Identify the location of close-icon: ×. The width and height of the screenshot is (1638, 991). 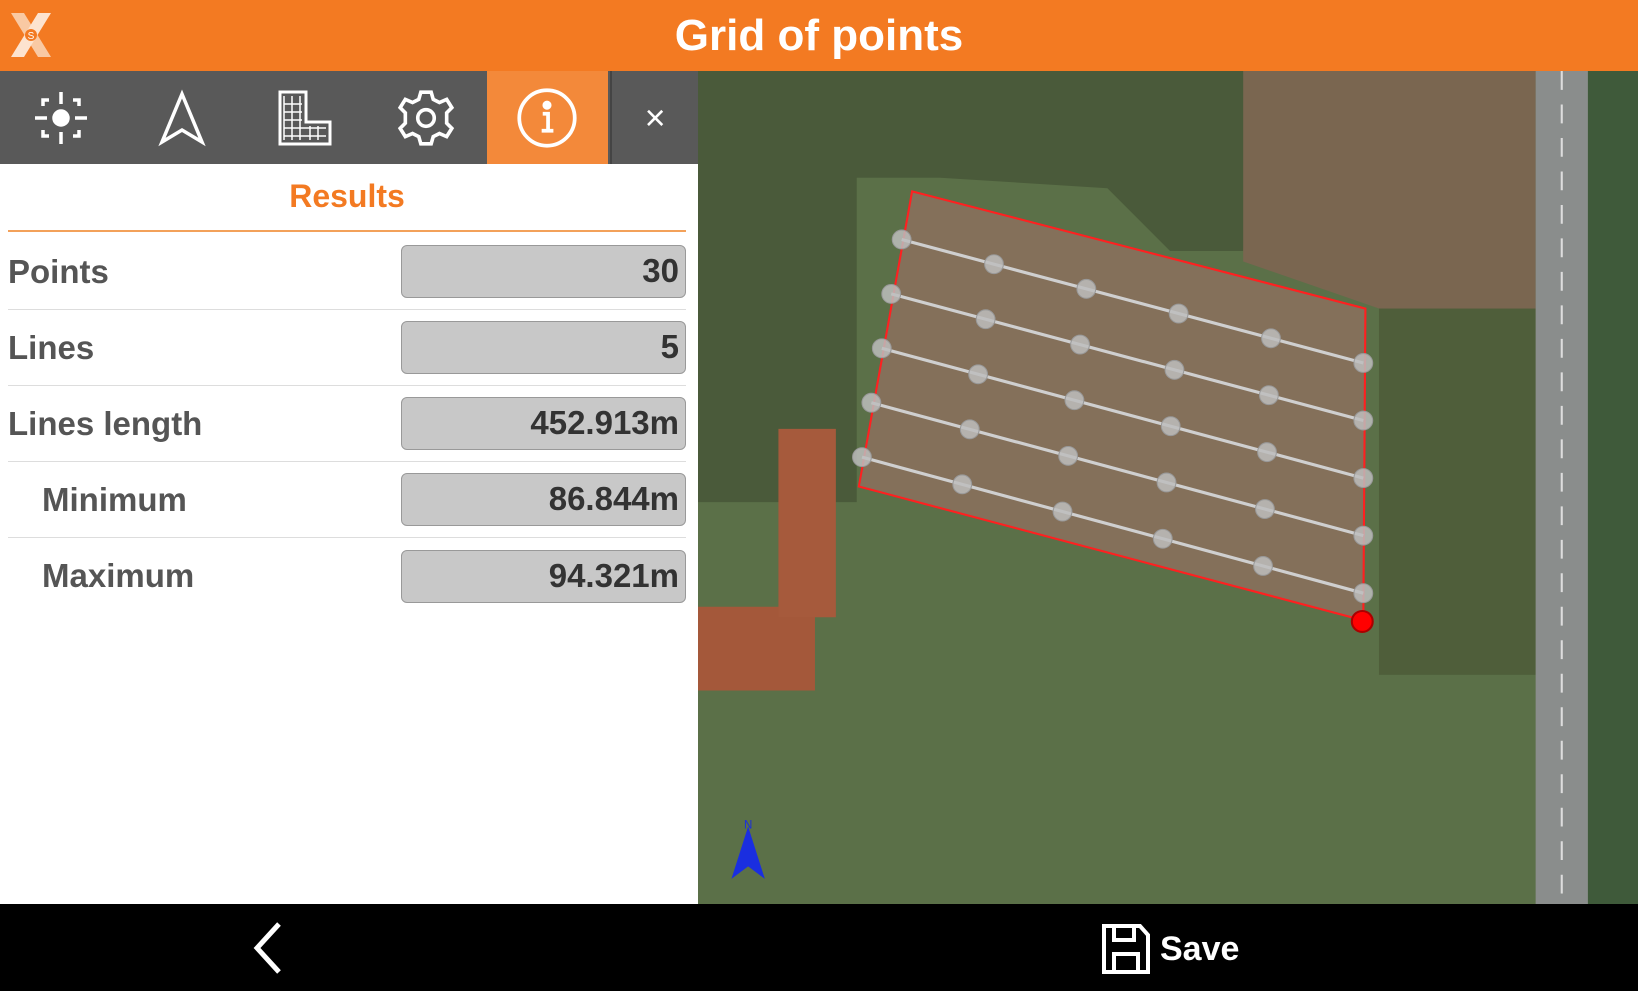
(655, 117).